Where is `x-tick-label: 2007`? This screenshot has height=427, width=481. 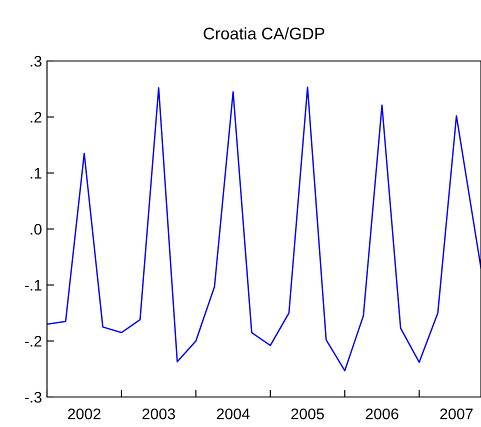 x-tick-label: 2007 is located at coordinates (456, 414).